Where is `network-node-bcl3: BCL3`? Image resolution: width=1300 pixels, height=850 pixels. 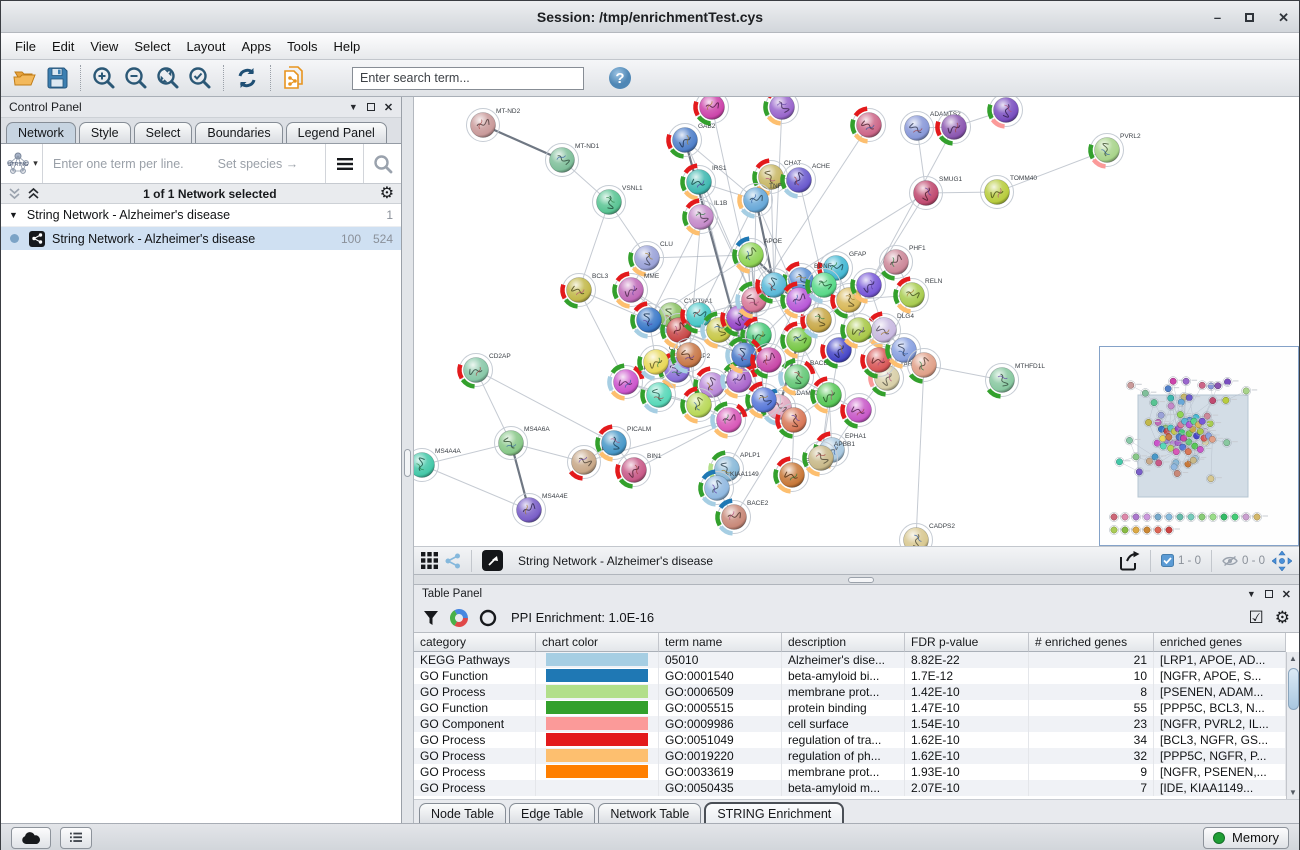 network-node-bcl3: BCL3 is located at coordinates (582, 289).